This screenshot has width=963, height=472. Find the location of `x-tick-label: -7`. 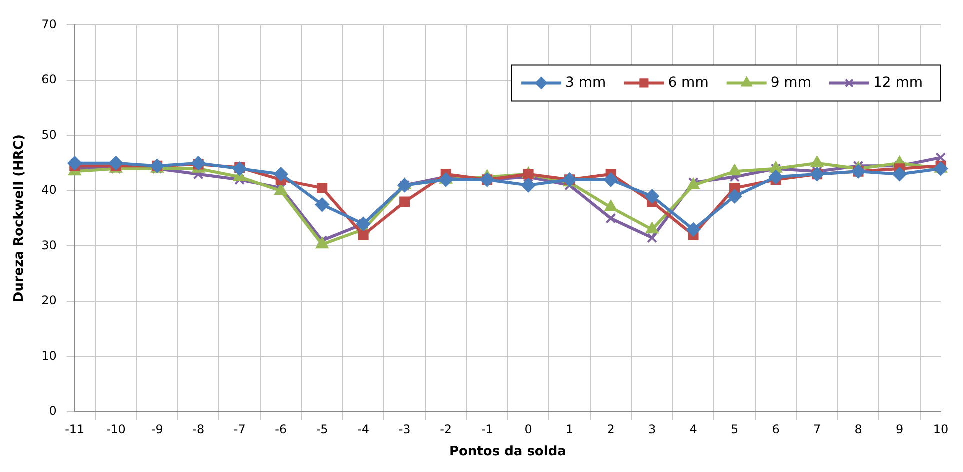

x-tick-label: -7 is located at coordinates (240, 429).